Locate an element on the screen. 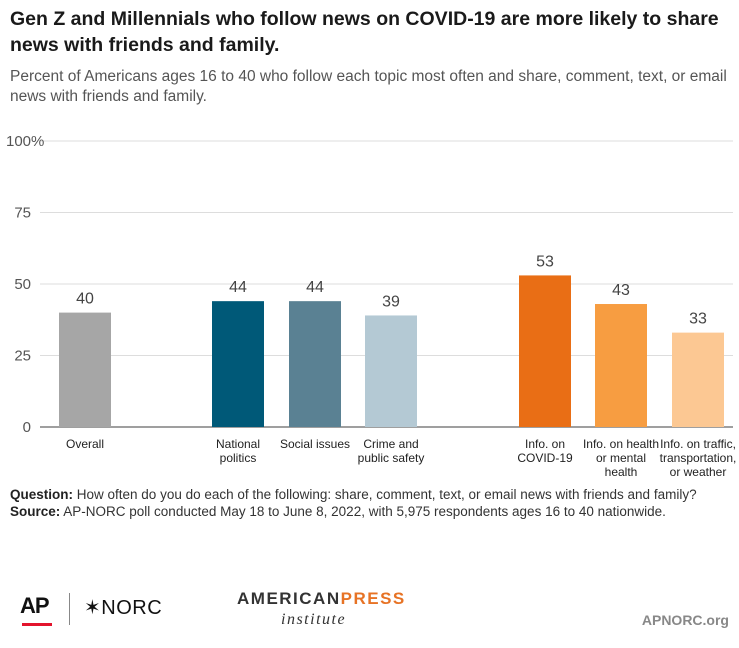  api-logo-wordmark: AMERICANPRESS is located at coordinates (321, 599).